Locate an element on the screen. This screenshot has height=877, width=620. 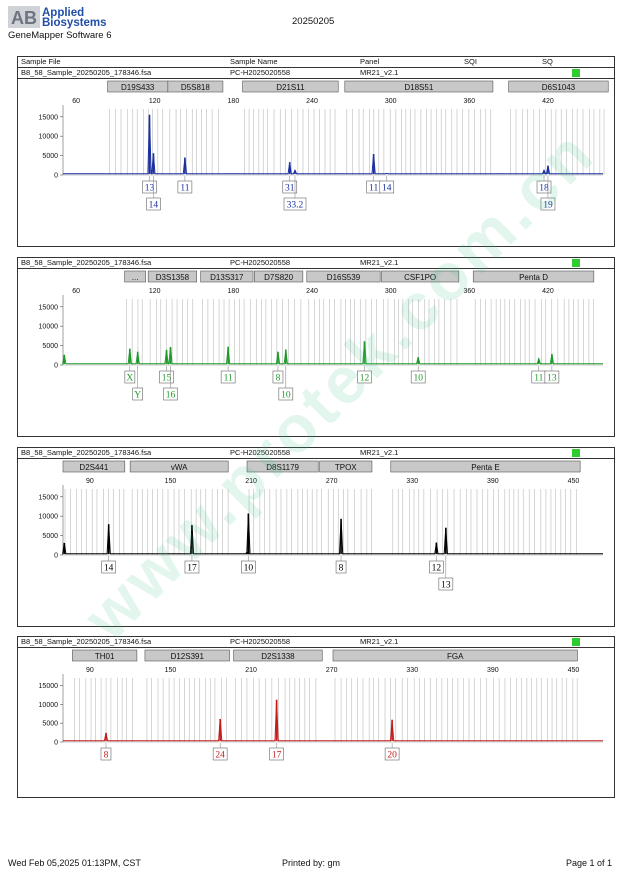
locus-marker-label: D2S441 is located at coordinates (93, 467).